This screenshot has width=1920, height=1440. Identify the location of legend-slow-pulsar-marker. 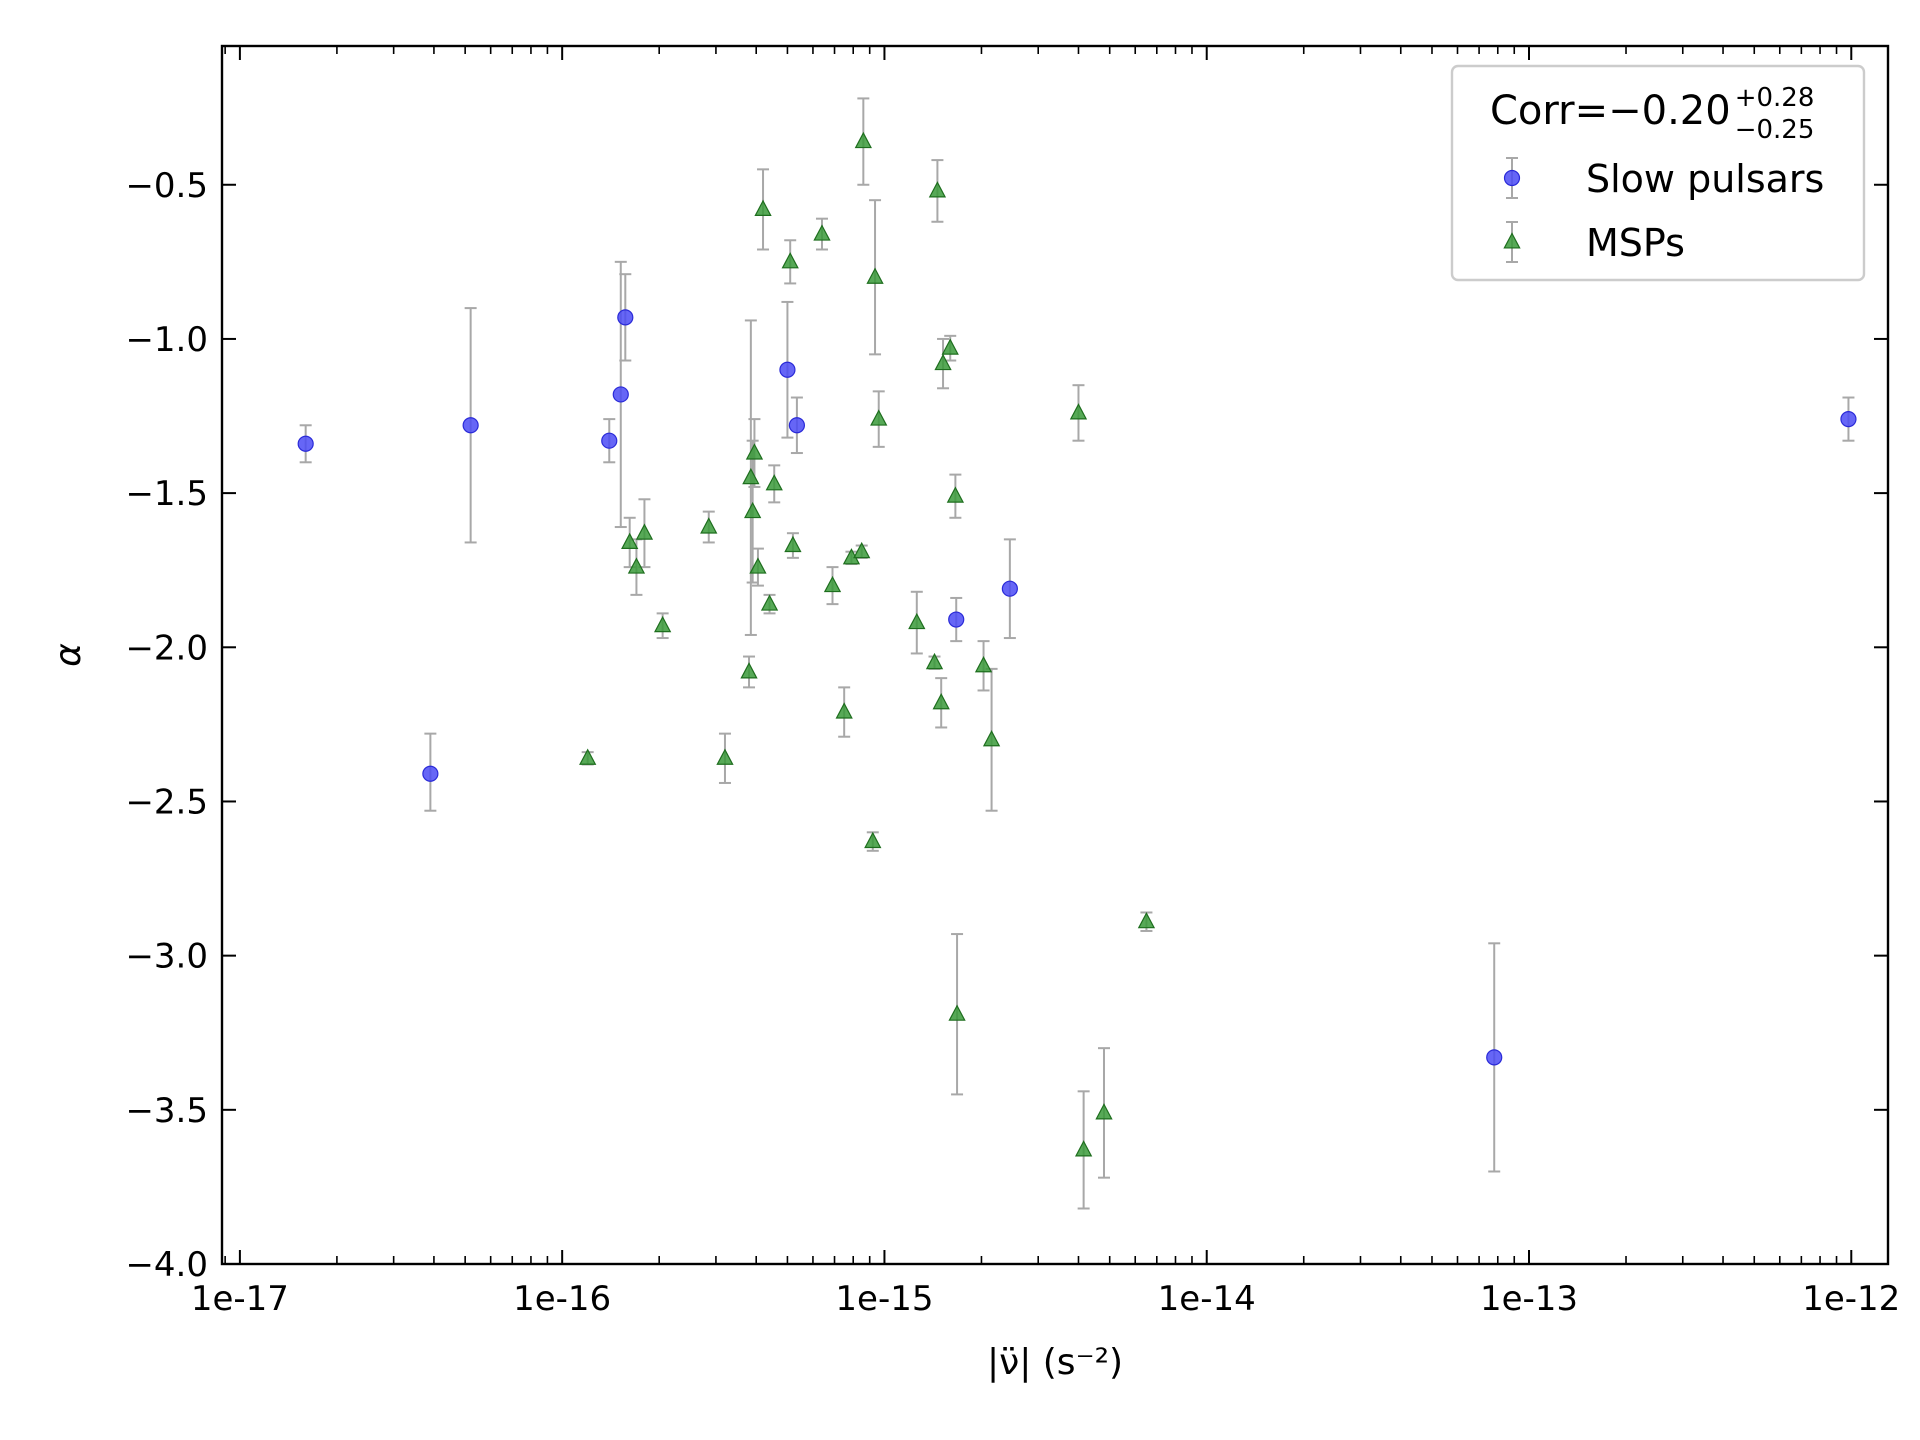
(1512, 178).